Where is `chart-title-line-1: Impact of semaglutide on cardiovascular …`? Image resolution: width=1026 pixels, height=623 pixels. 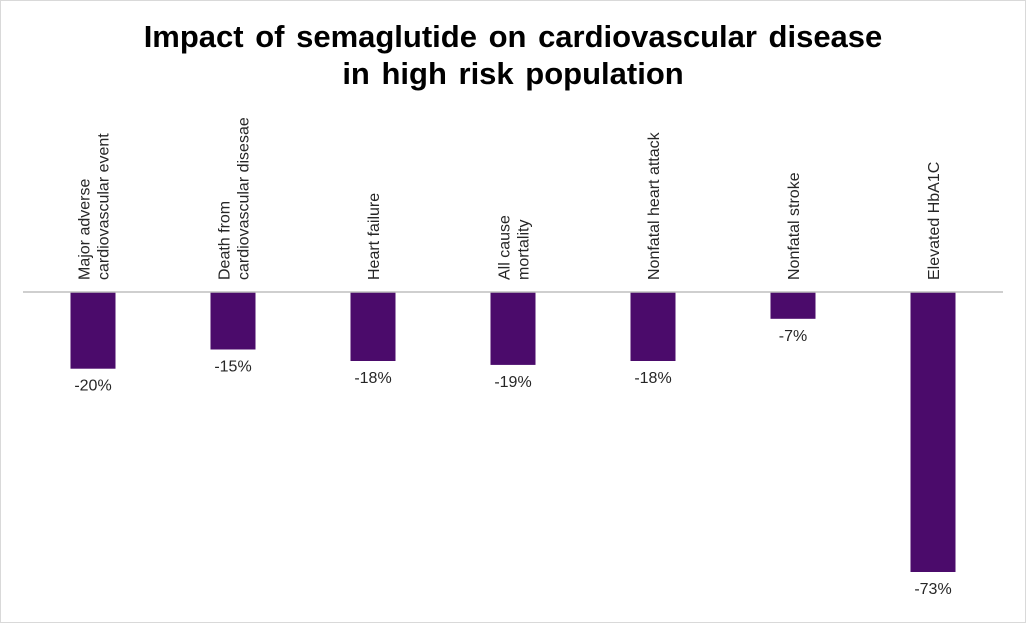
chart-title-line-1: Impact of semaglutide on cardiovascular … is located at coordinates (513, 36).